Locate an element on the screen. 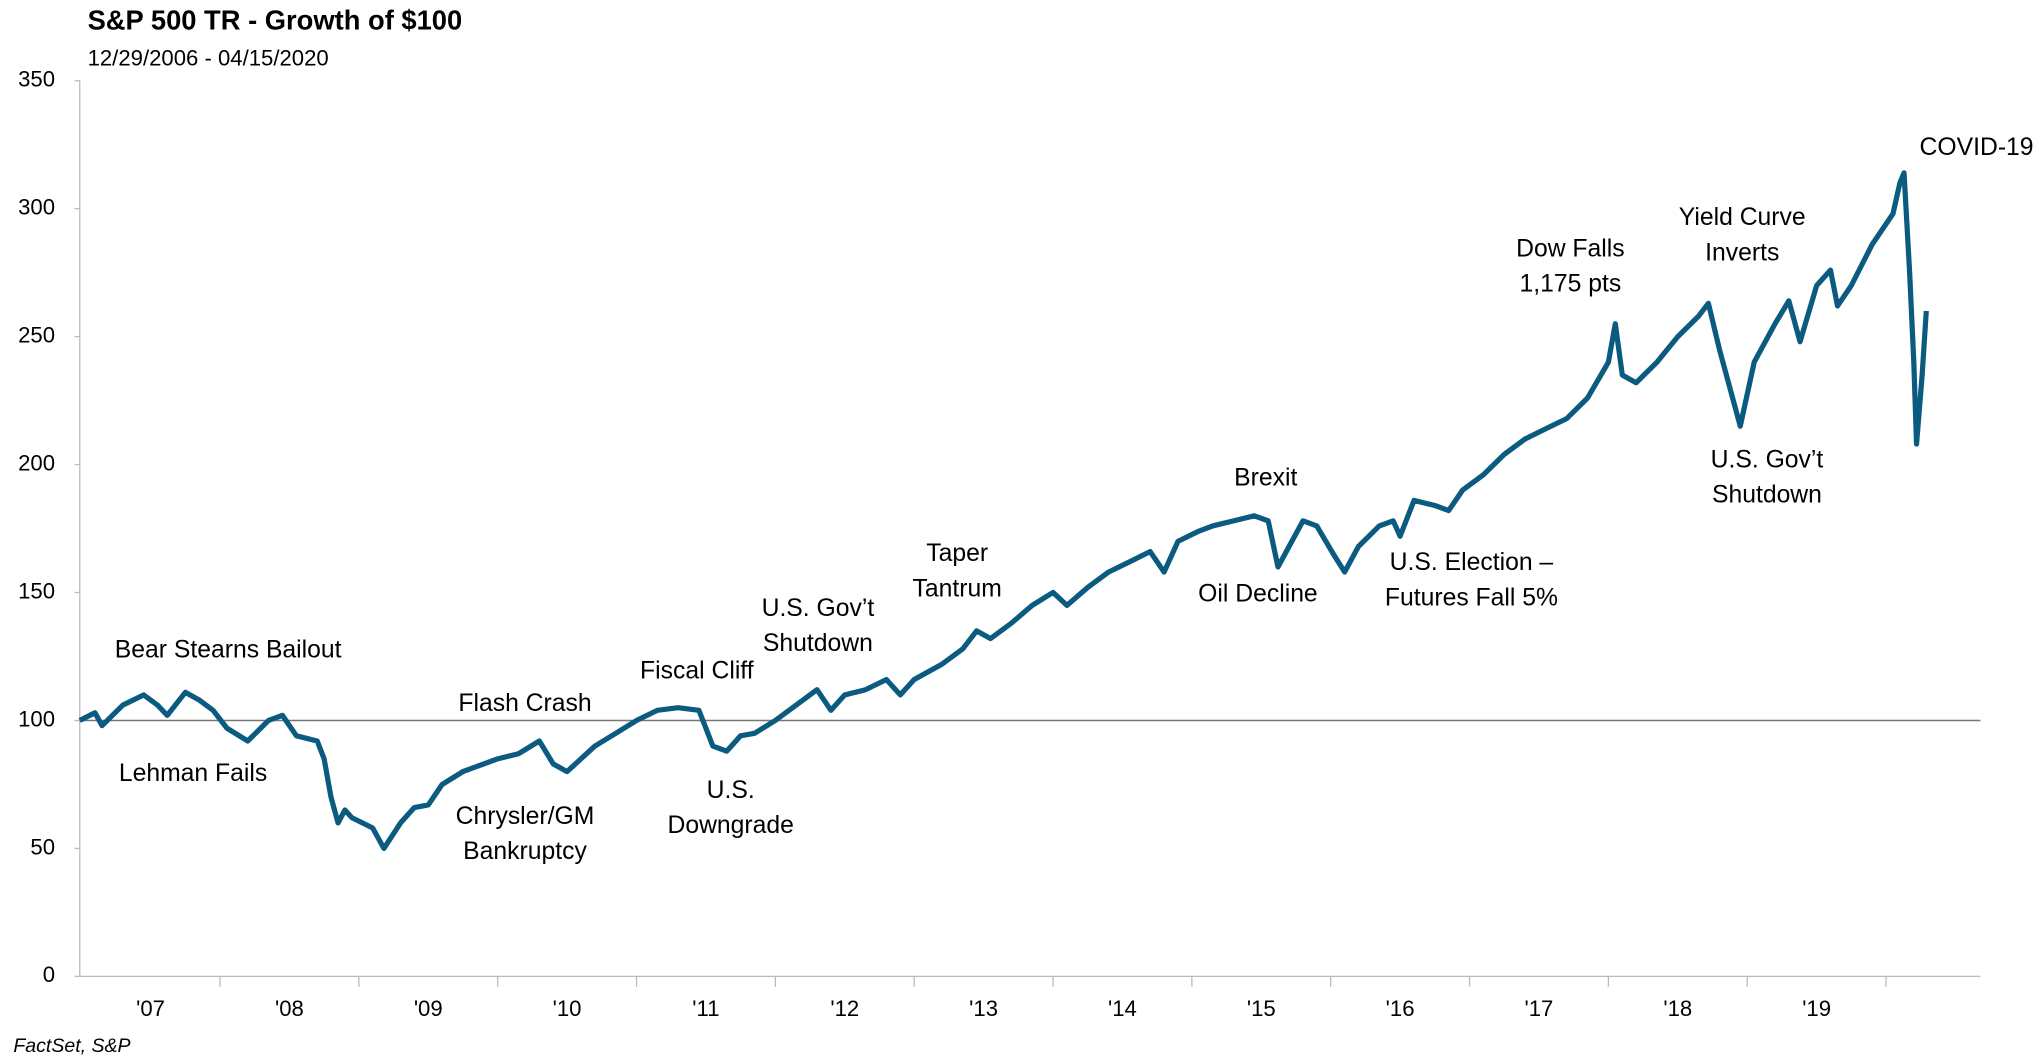 The width and height of the screenshot is (2042, 1061). annotation: Dow Falls is located at coordinates (1570, 248).